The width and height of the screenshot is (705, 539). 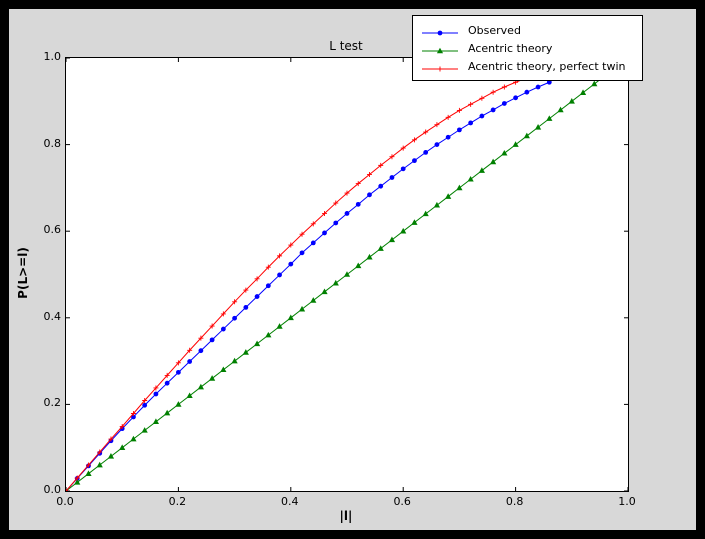 What do you see at coordinates (52, 143) in the screenshot?
I see `y-tick-label: 0.8` at bounding box center [52, 143].